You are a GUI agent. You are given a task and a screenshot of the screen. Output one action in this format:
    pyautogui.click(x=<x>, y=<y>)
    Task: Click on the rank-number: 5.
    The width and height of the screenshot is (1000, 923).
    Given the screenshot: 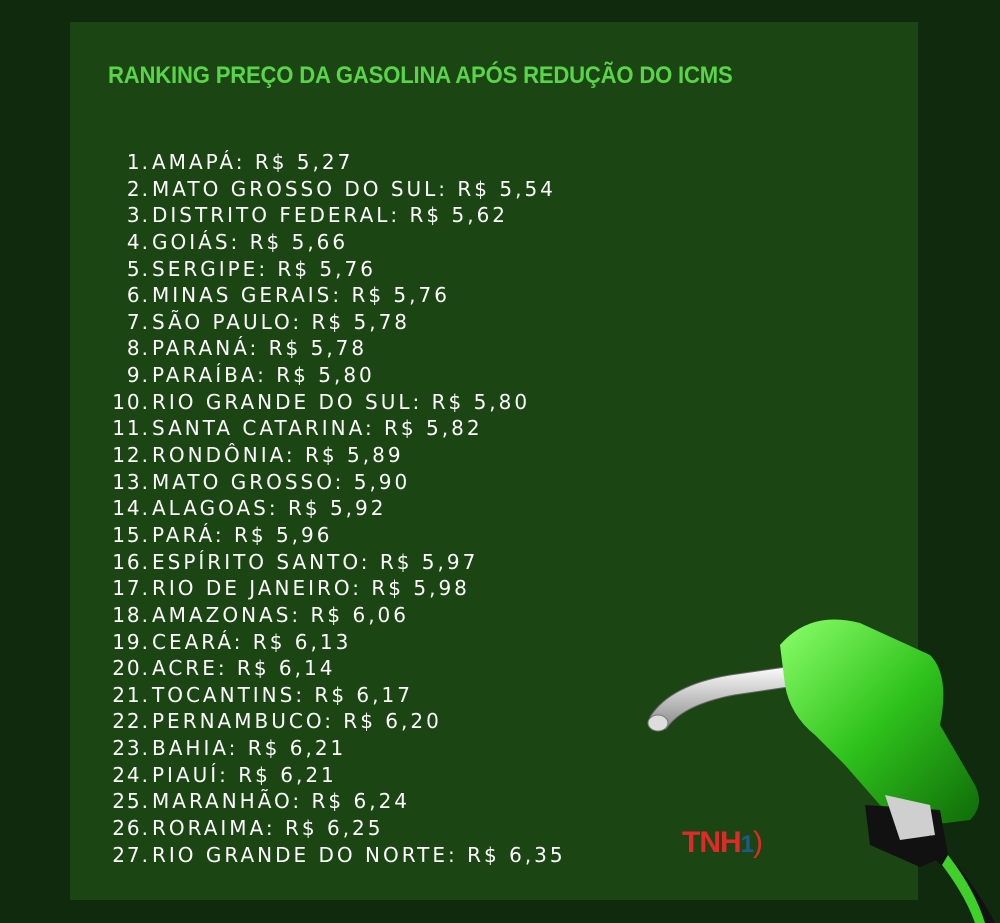 What is the action you would take?
    pyautogui.click(x=138, y=268)
    